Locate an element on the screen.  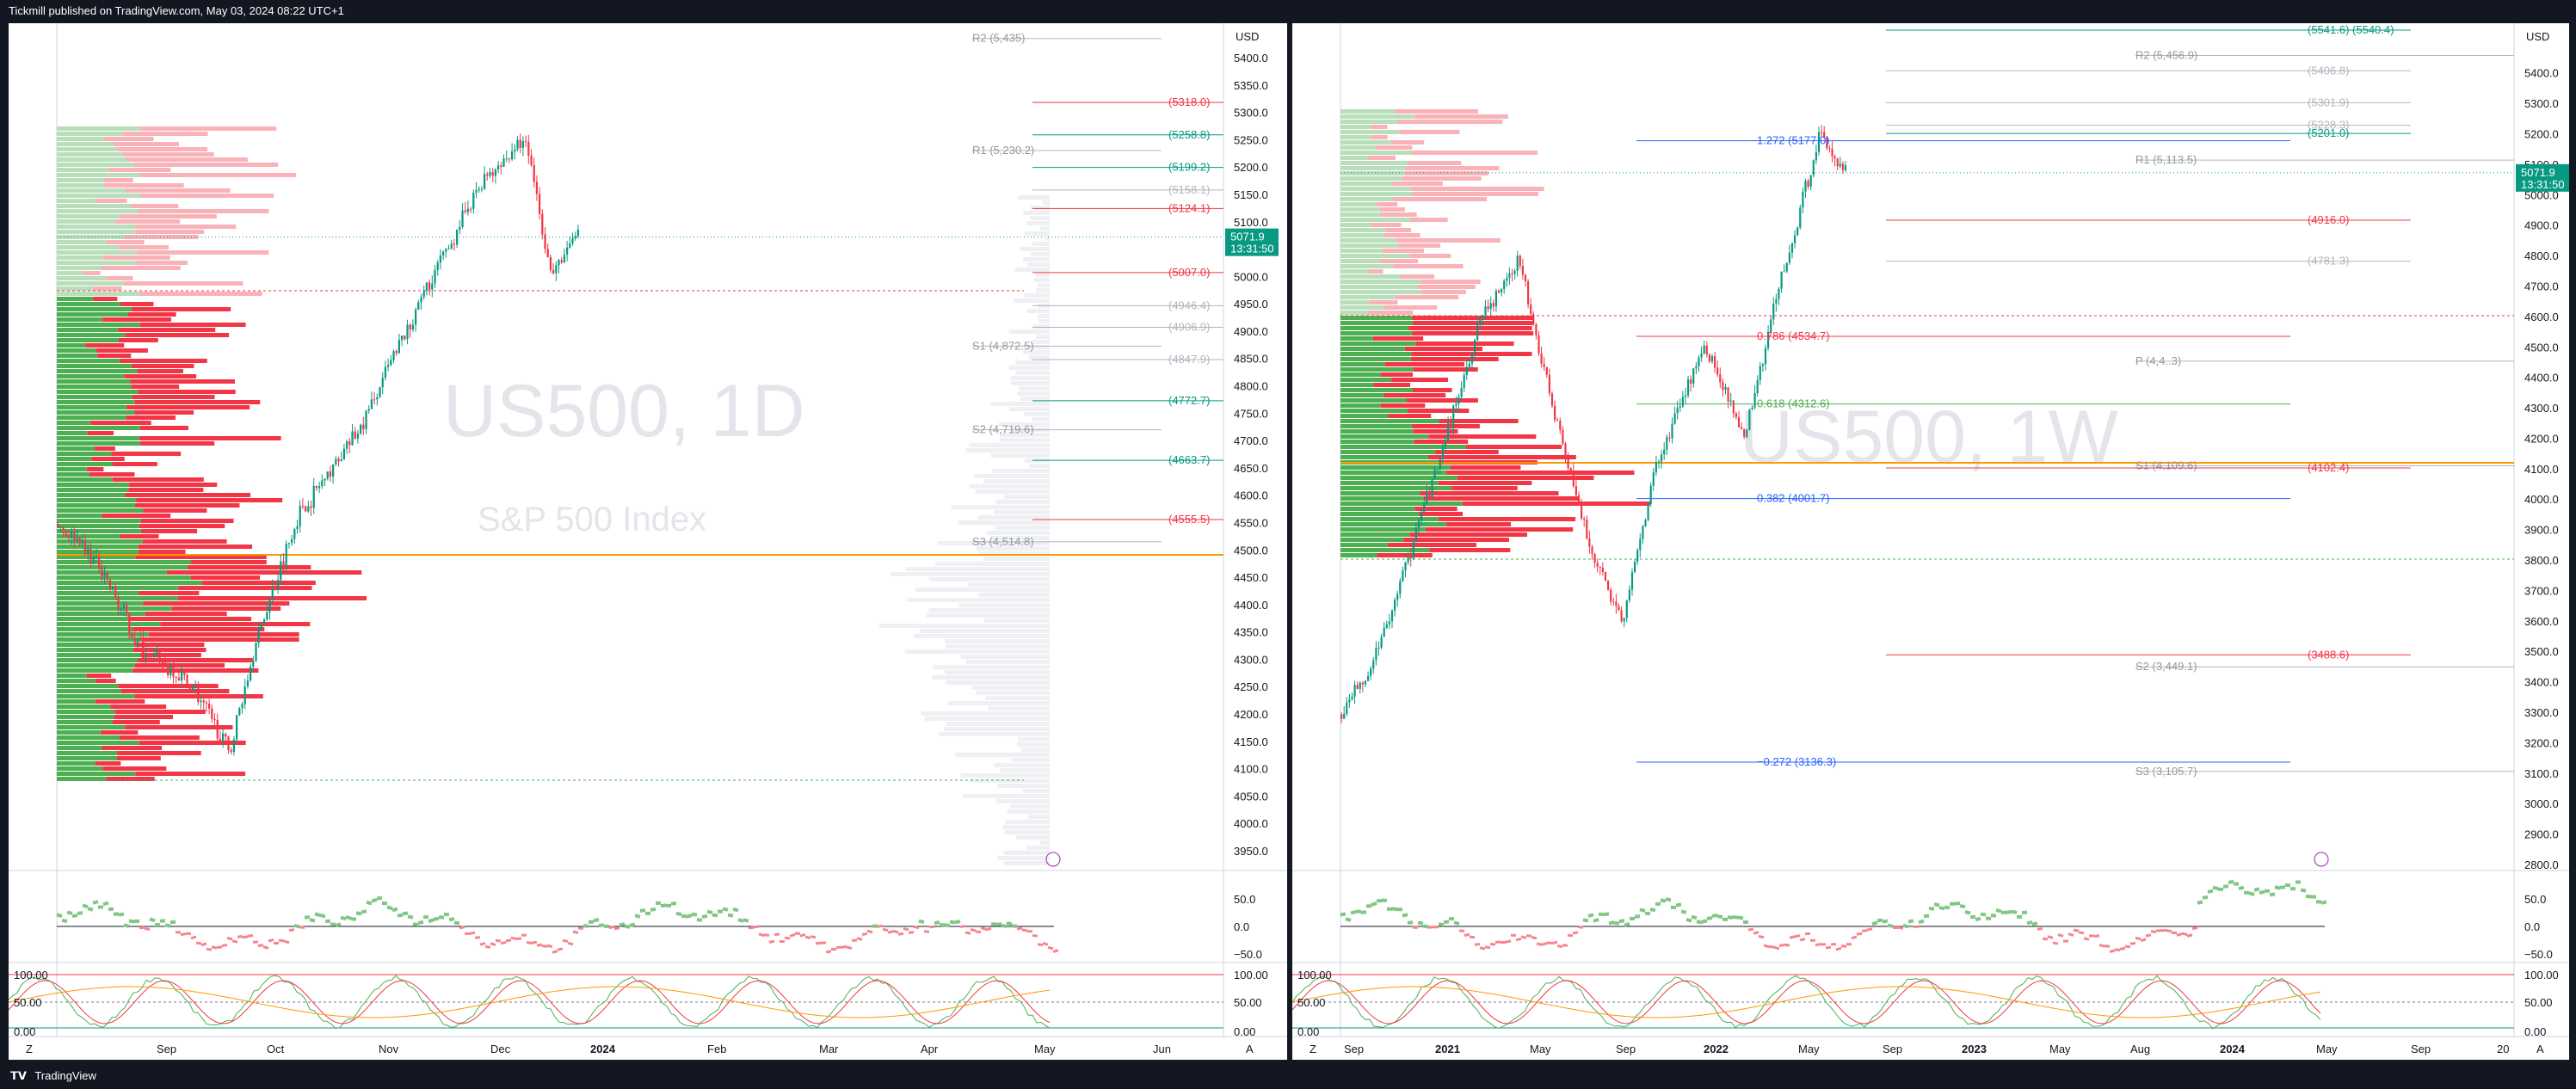
stoch-axis-tick: 50.00 is located at coordinates (1248, 1002).